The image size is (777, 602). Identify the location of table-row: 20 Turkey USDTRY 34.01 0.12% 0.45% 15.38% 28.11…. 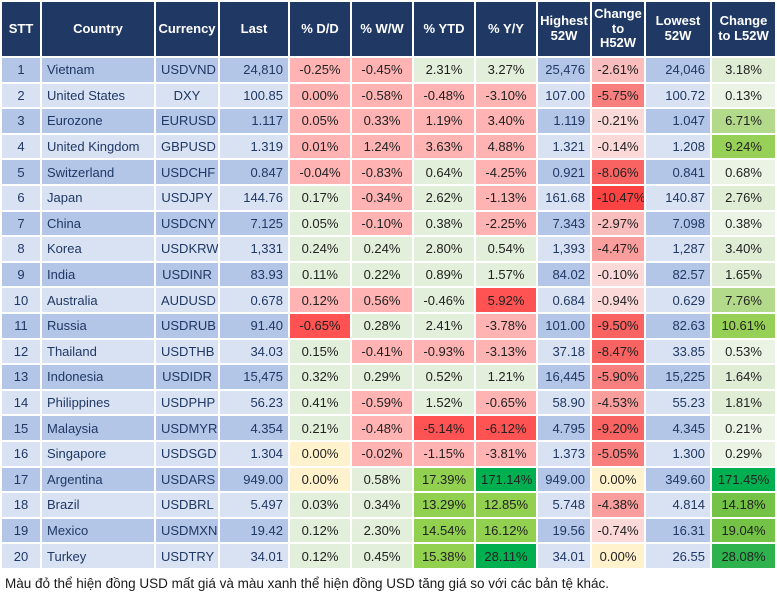
(388, 556).